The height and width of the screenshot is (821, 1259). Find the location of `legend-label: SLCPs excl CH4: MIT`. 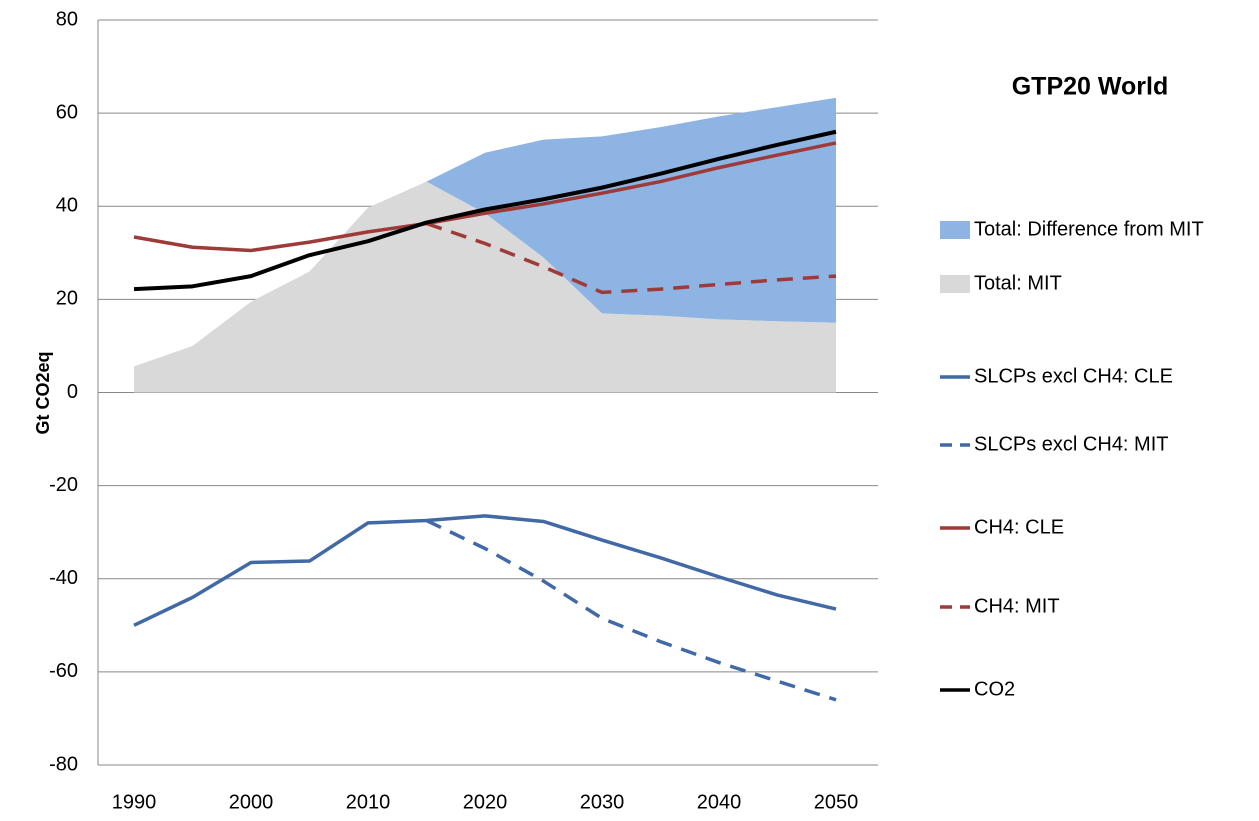

legend-label: SLCPs excl CH4: MIT is located at coordinates (1071, 444).